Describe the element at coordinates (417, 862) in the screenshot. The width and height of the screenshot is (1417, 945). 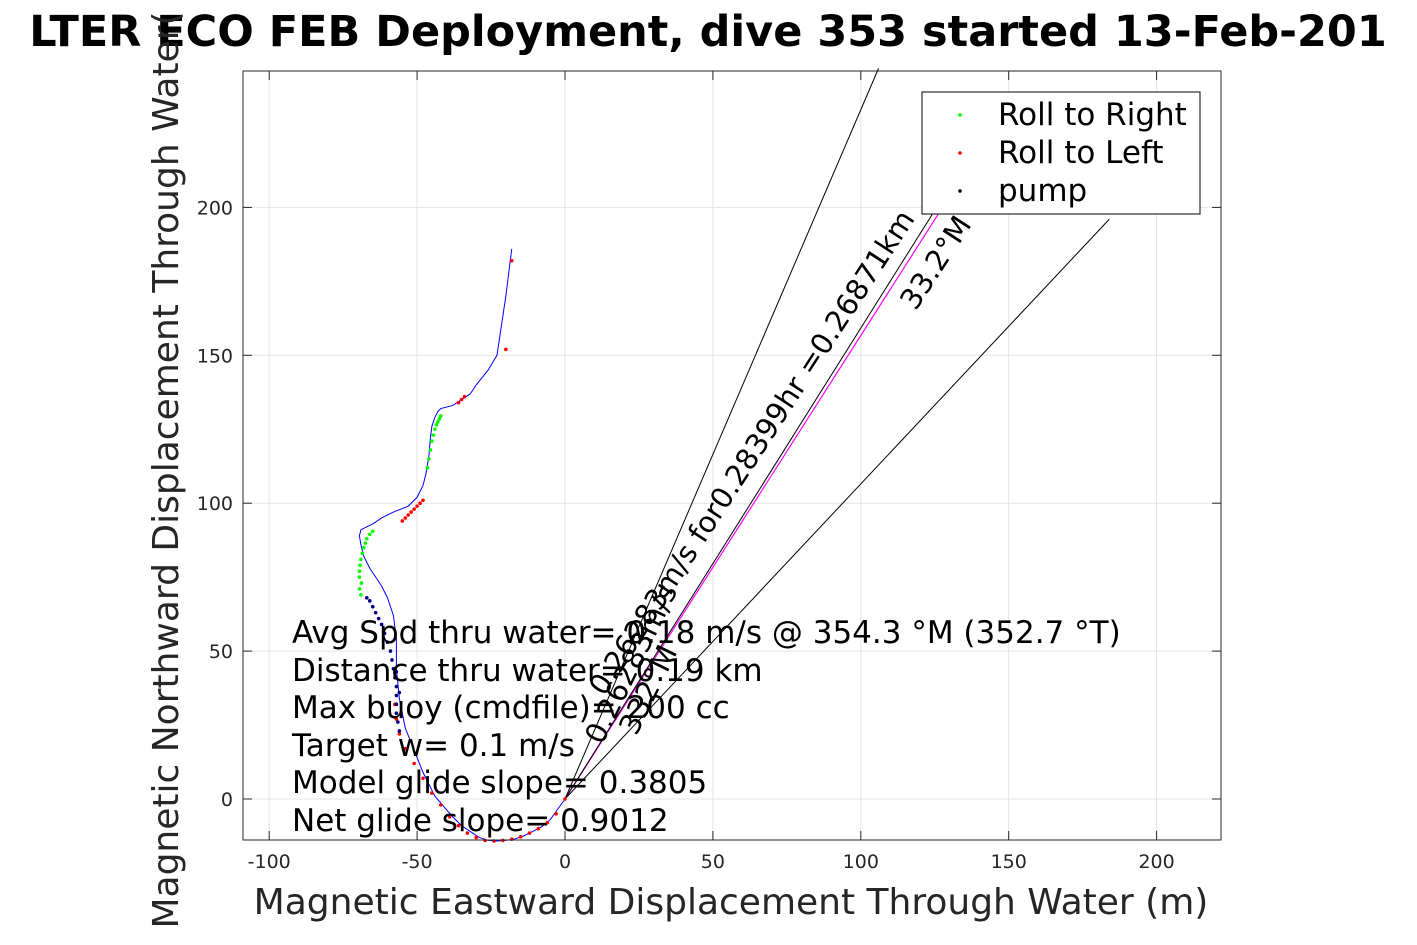
I see `x-tick-label: -50` at that location.